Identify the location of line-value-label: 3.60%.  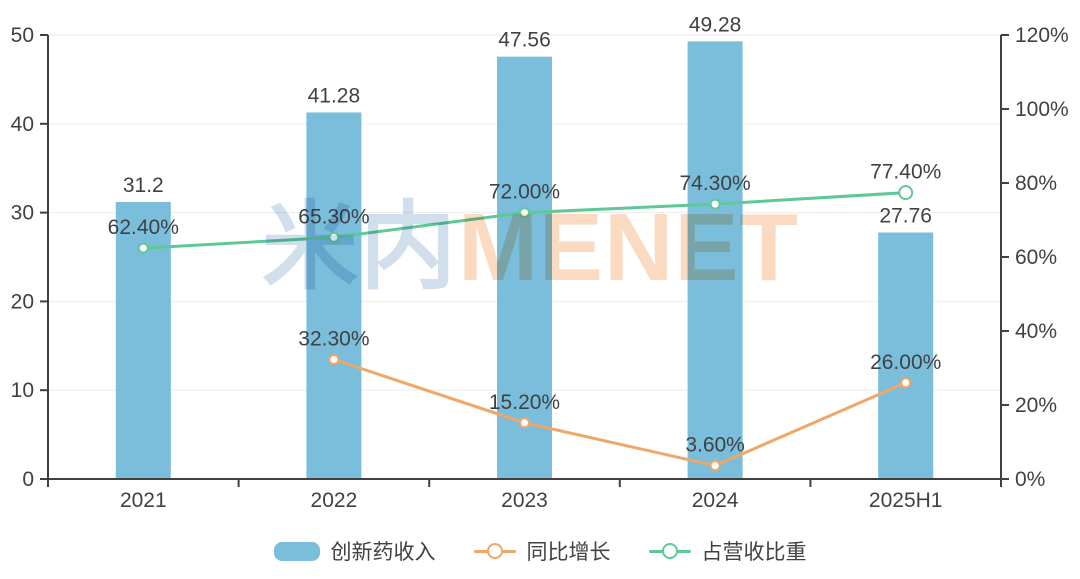
(715, 445).